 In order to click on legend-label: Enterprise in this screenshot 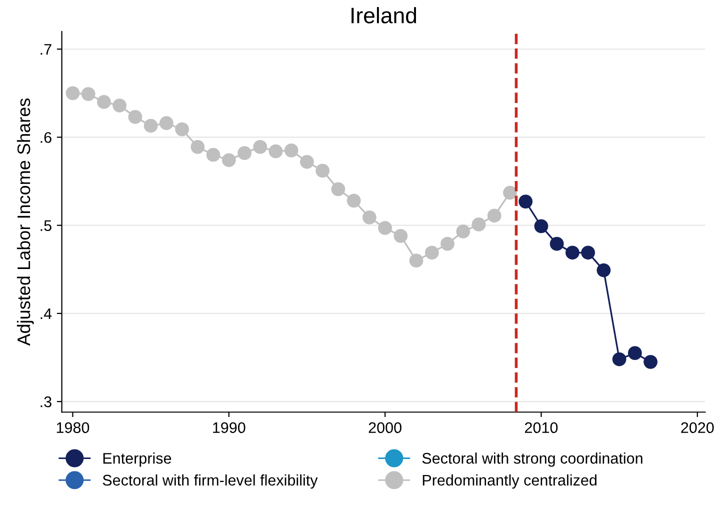, I will do `click(137, 459)`.